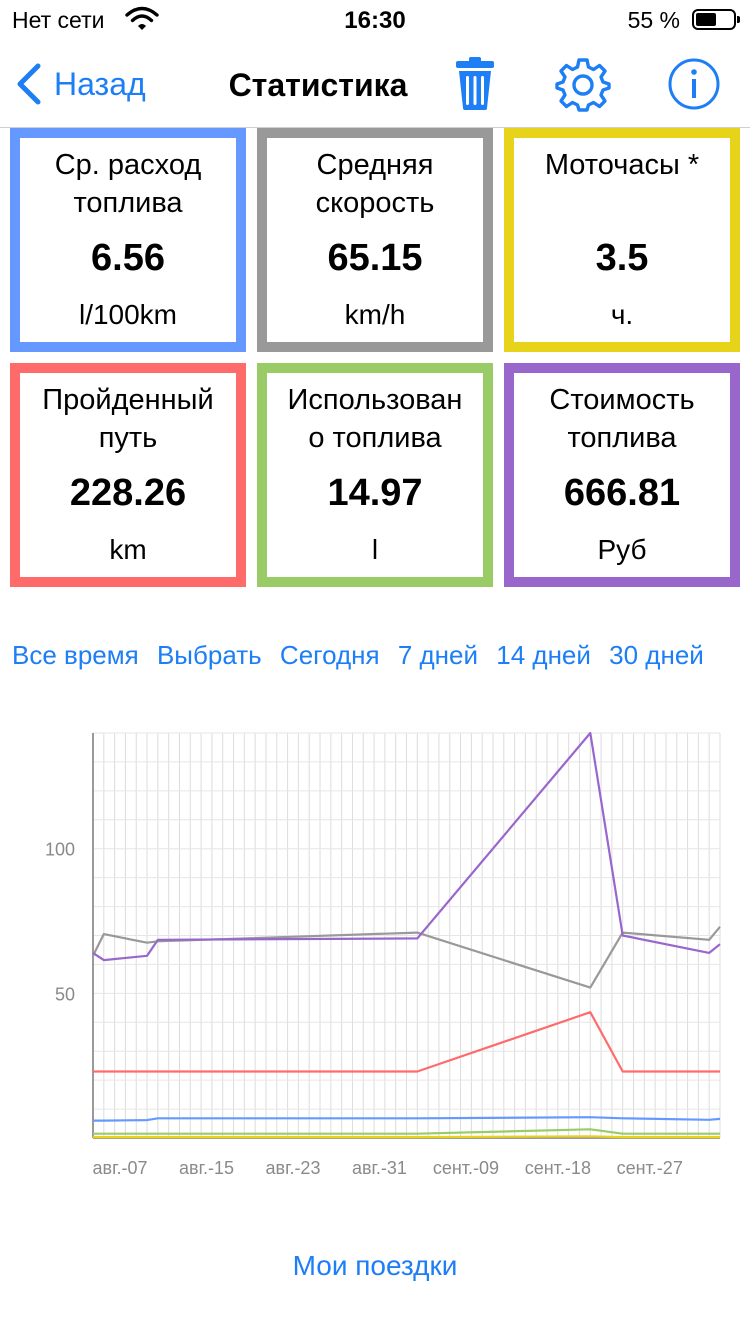  I want to click on info-icon, so click(694, 84).